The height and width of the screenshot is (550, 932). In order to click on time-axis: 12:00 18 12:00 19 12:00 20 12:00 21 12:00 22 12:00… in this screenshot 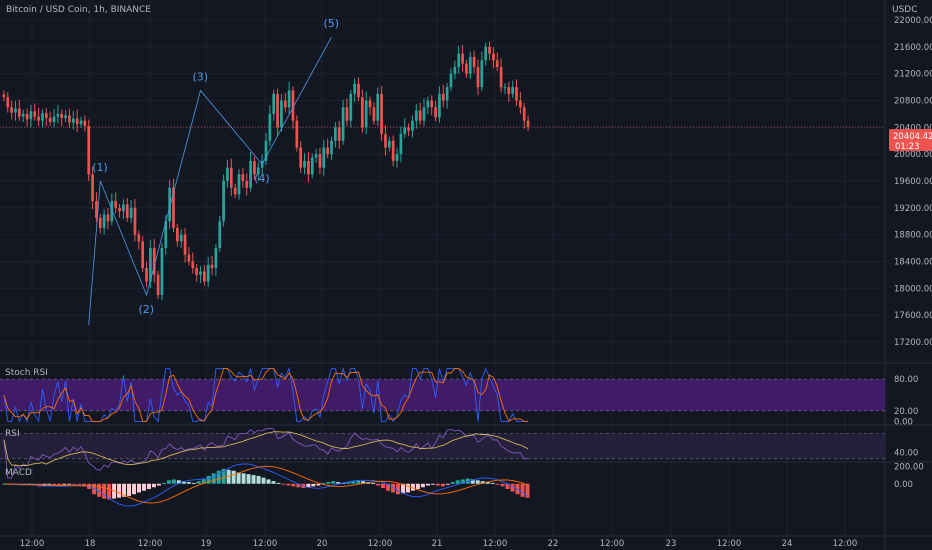, I will do `click(439, 544)`.